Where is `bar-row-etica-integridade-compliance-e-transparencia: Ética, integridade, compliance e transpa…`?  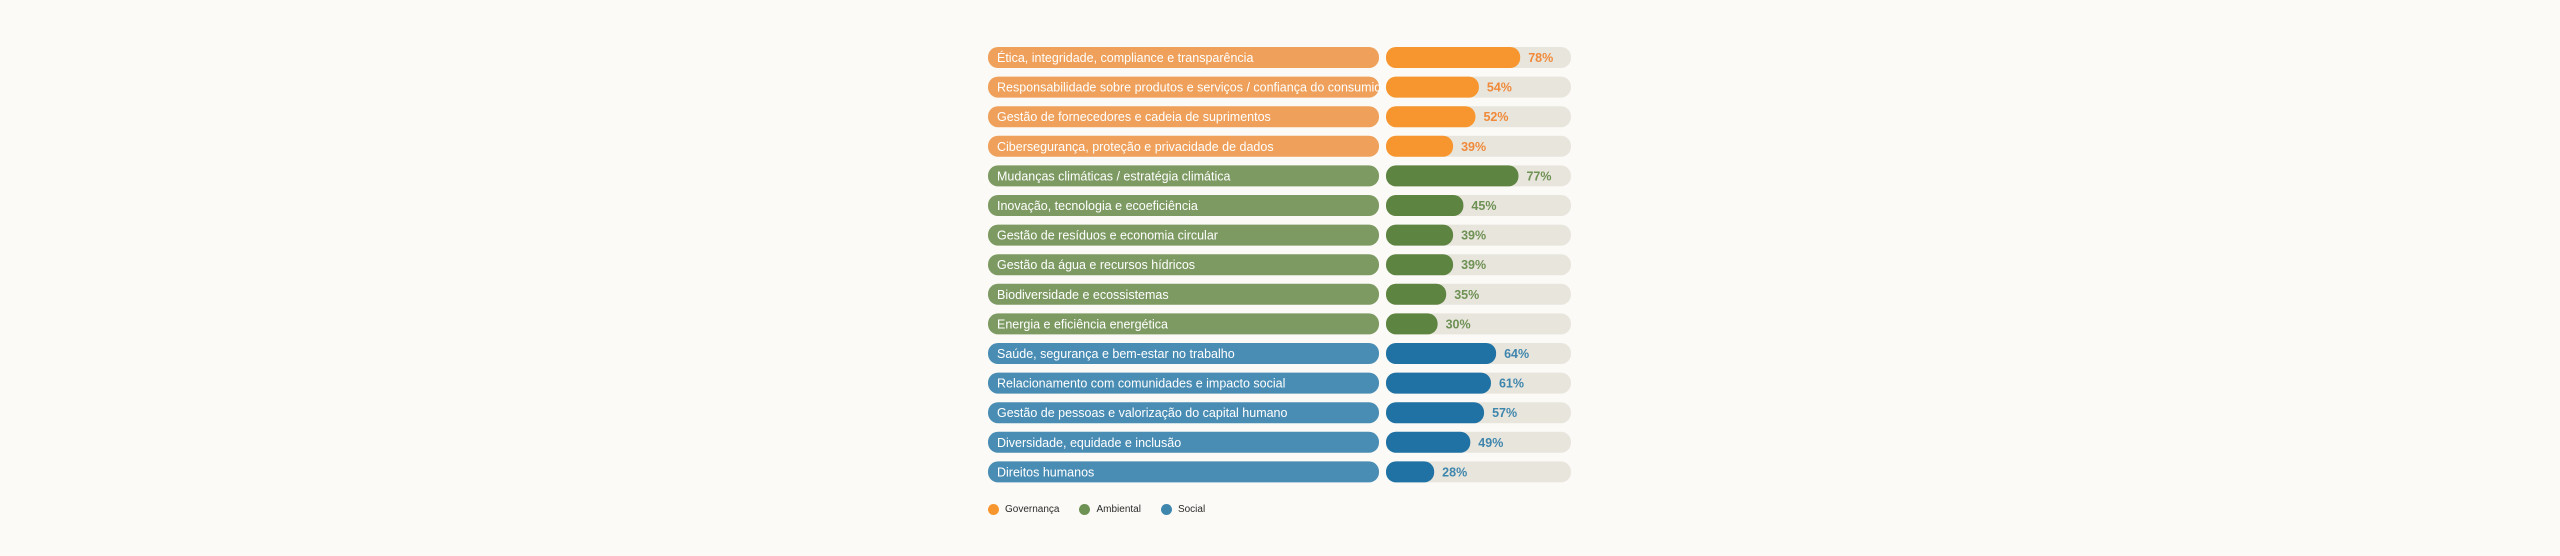
bar-row-etica-integridade-compliance-e-transparencia: Ética, integridade, compliance e transpa… is located at coordinates (1279, 57).